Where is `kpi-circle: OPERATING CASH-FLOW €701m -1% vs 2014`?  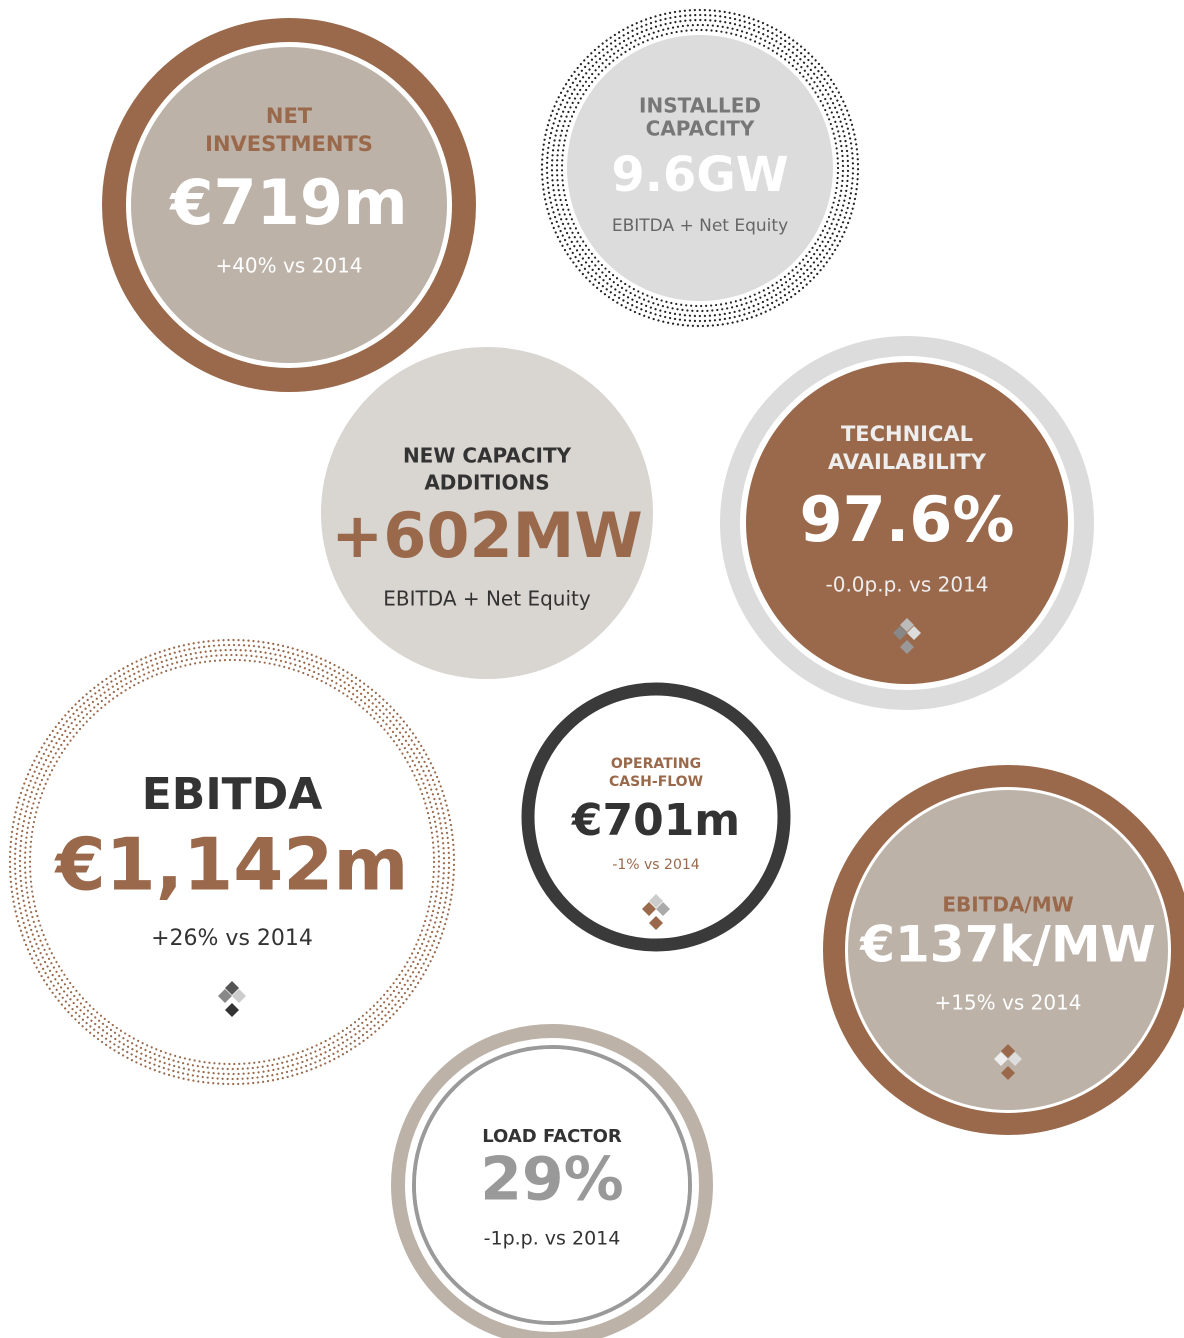 kpi-circle: OPERATING CASH-FLOW €701m -1% vs 2014 is located at coordinates (656, 817).